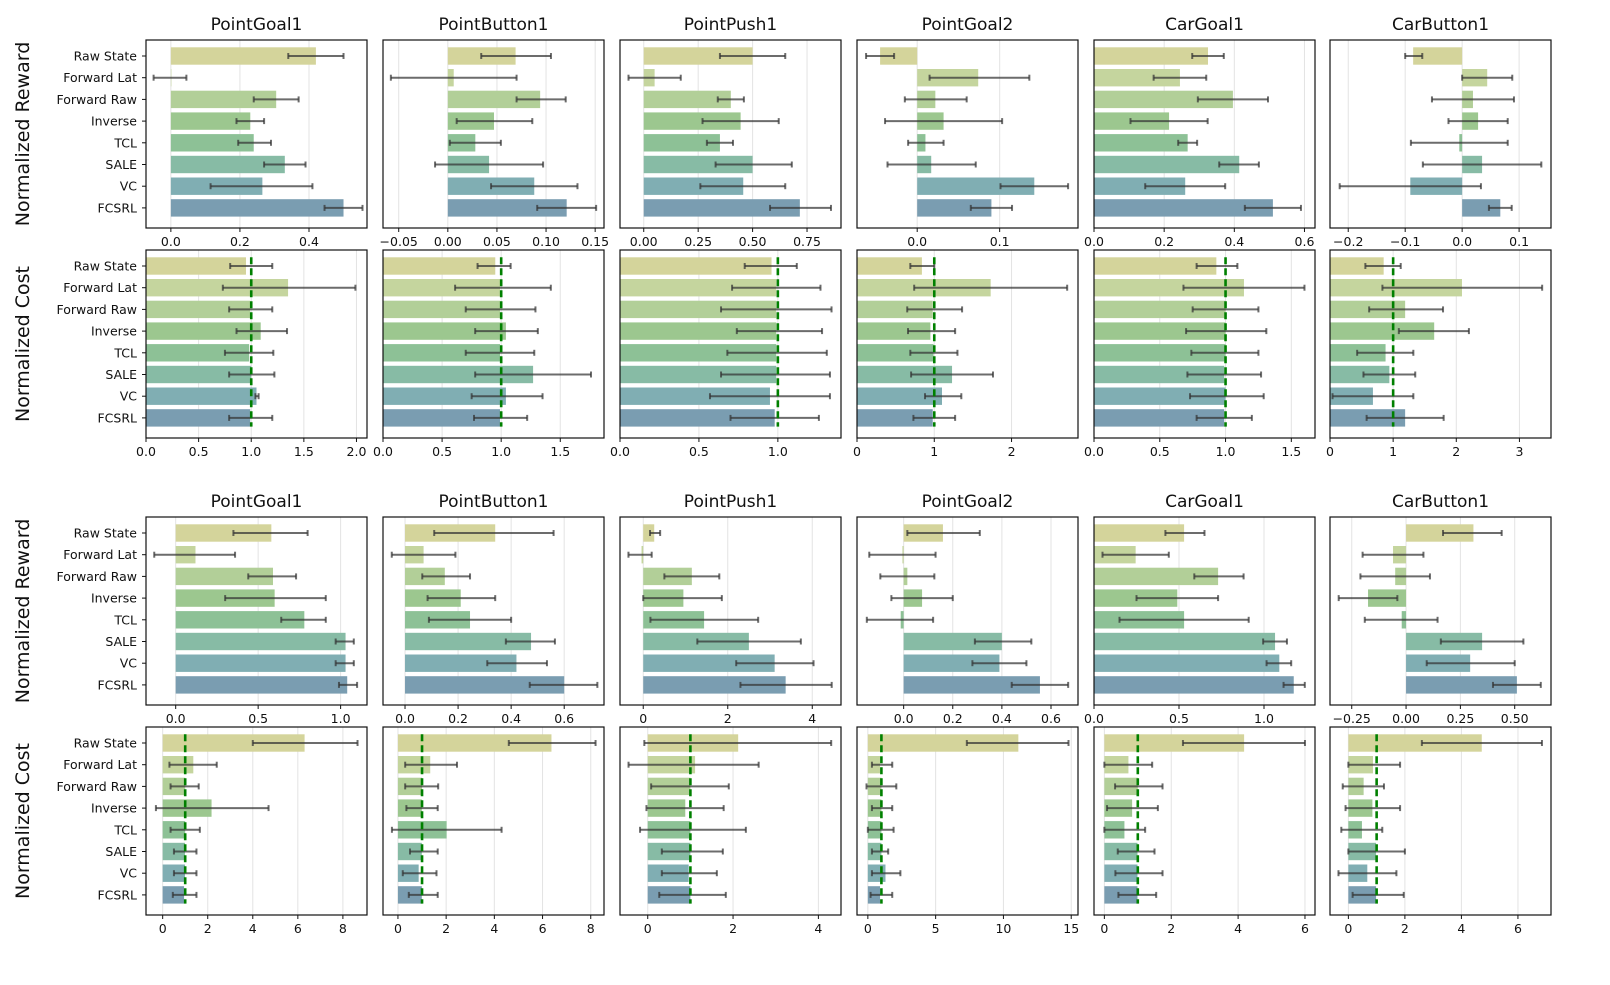 The width and height of the screenshot is (1610, 985). I want to click on x-tick-label: 10, so click(1003, 928).